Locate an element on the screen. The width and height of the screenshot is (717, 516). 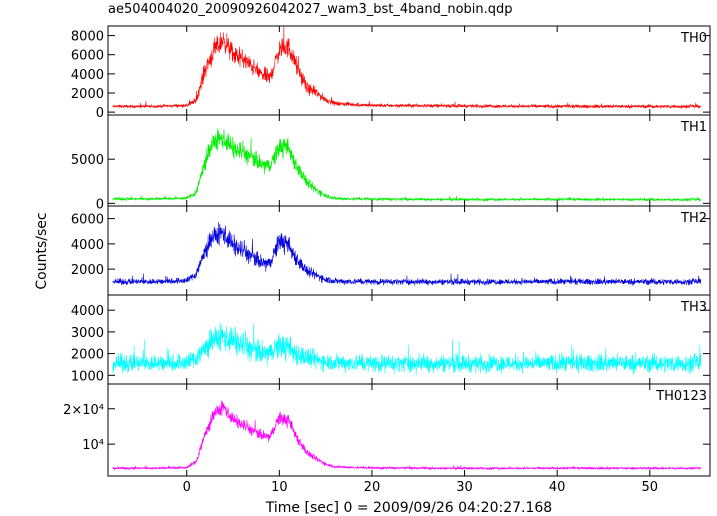
th0123-band-label: TH0123 is located at coordinates (681, 396).